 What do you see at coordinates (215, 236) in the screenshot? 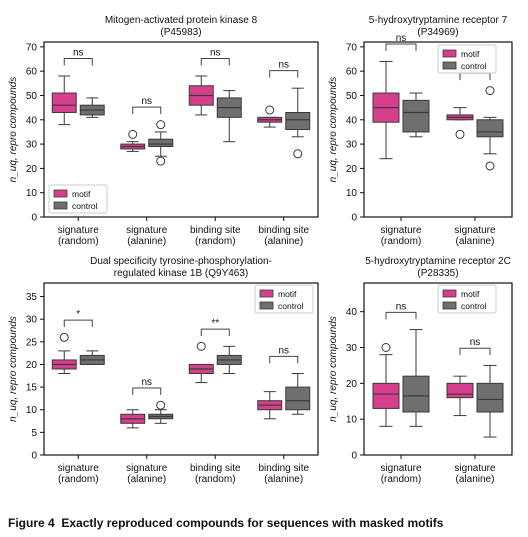
I see `x-tick-label: binding site (random)` at bounding box center [215, 236].